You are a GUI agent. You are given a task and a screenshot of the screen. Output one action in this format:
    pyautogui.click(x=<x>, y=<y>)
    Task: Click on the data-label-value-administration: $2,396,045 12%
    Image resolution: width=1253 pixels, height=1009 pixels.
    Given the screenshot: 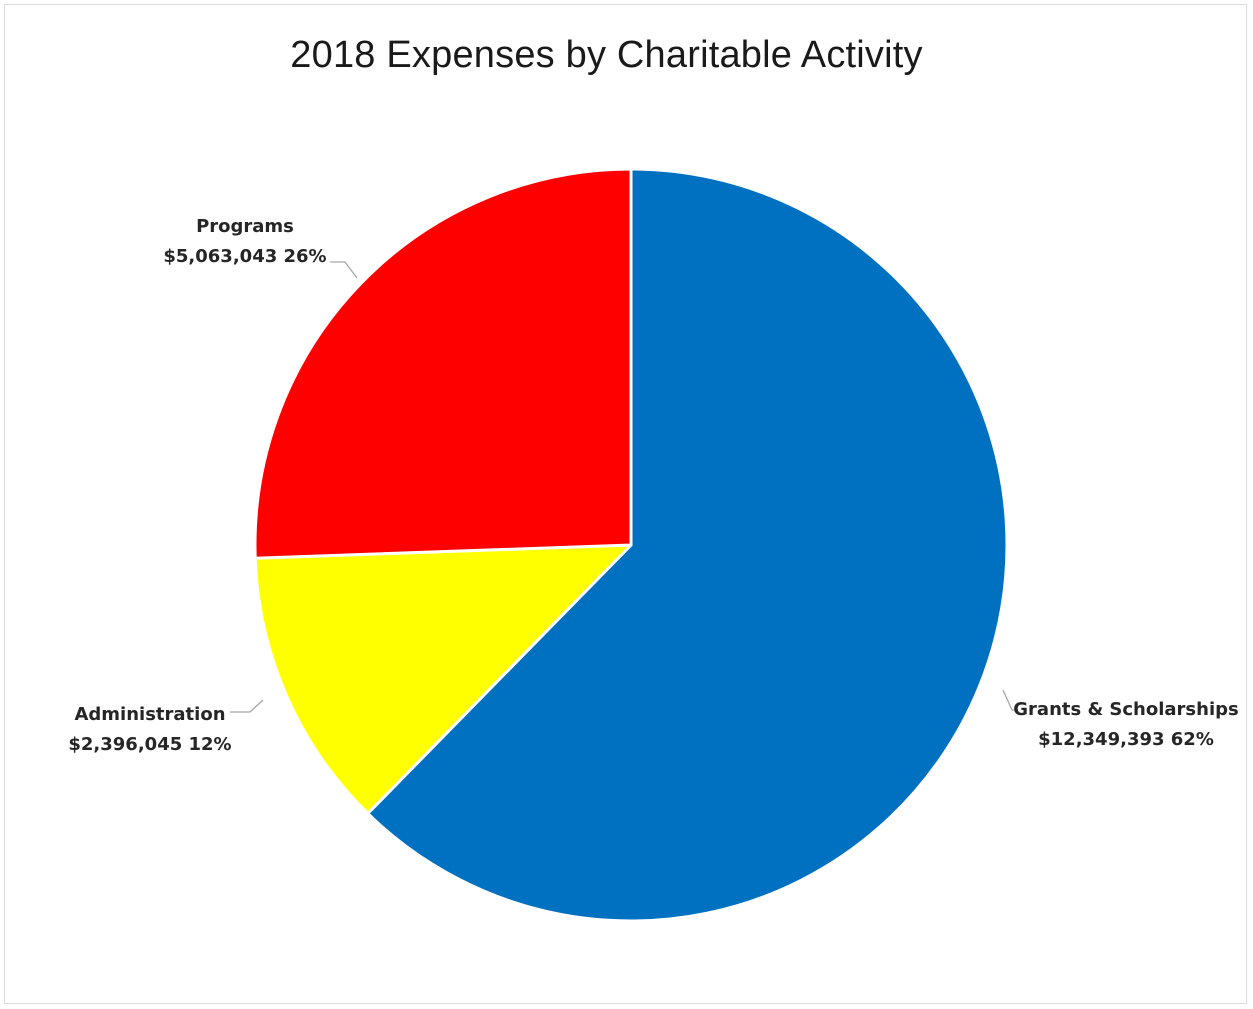 What is the action you would take?
    pyautogui.click(x=149, y=744)
    